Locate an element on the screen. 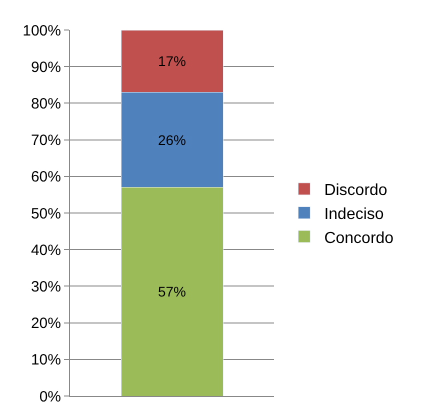  legend-label: Discordo is located at coordinates (356, 191).